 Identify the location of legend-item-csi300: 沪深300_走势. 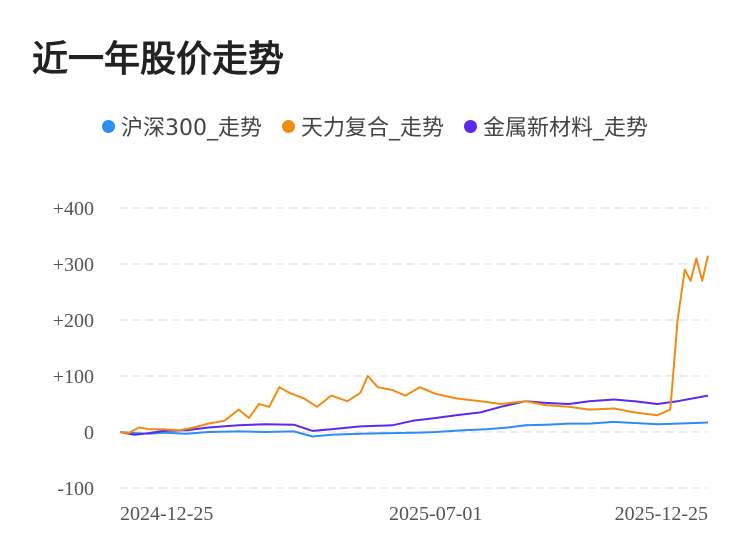
(181, 126).